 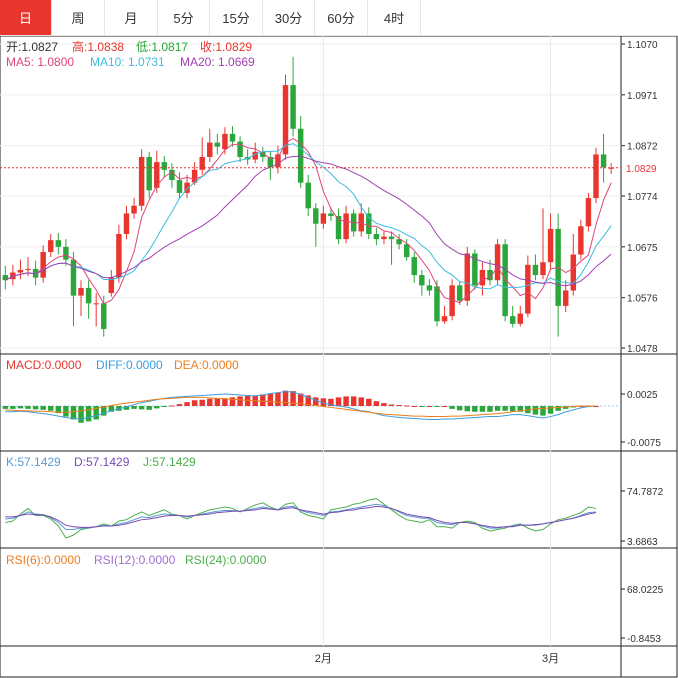 I want to click on legend-k: K:57.1429, so click(x=33, y=462).